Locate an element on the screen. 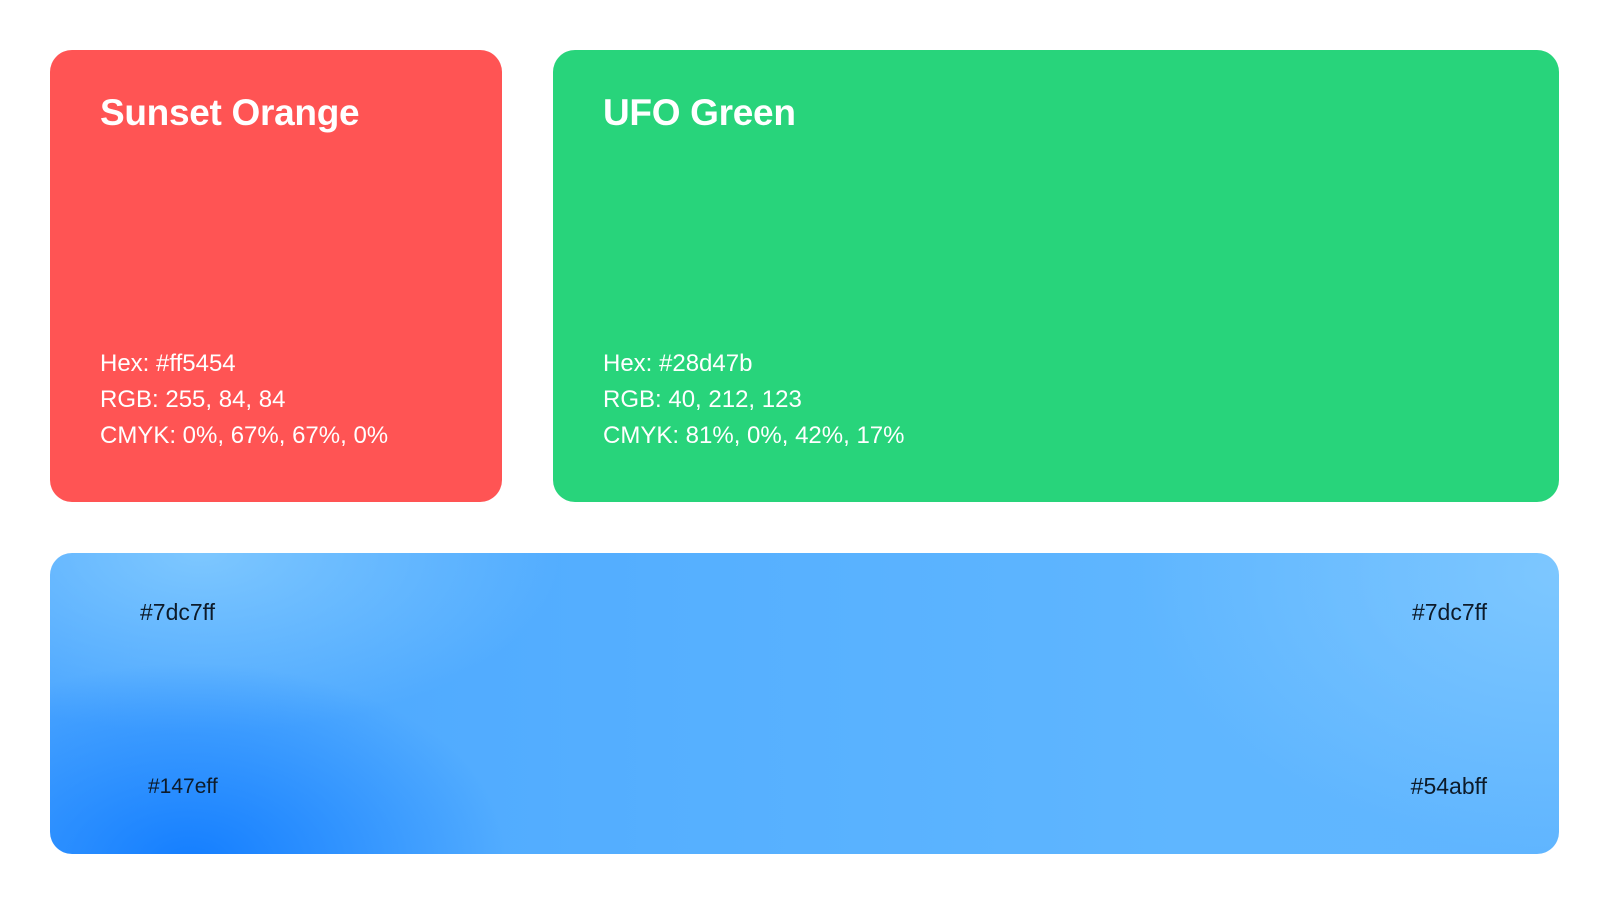 Image resolution: width=1600 pixels, height=900 pixels. swatch-name: Sunset Orange is located at coordinates (230, 112).